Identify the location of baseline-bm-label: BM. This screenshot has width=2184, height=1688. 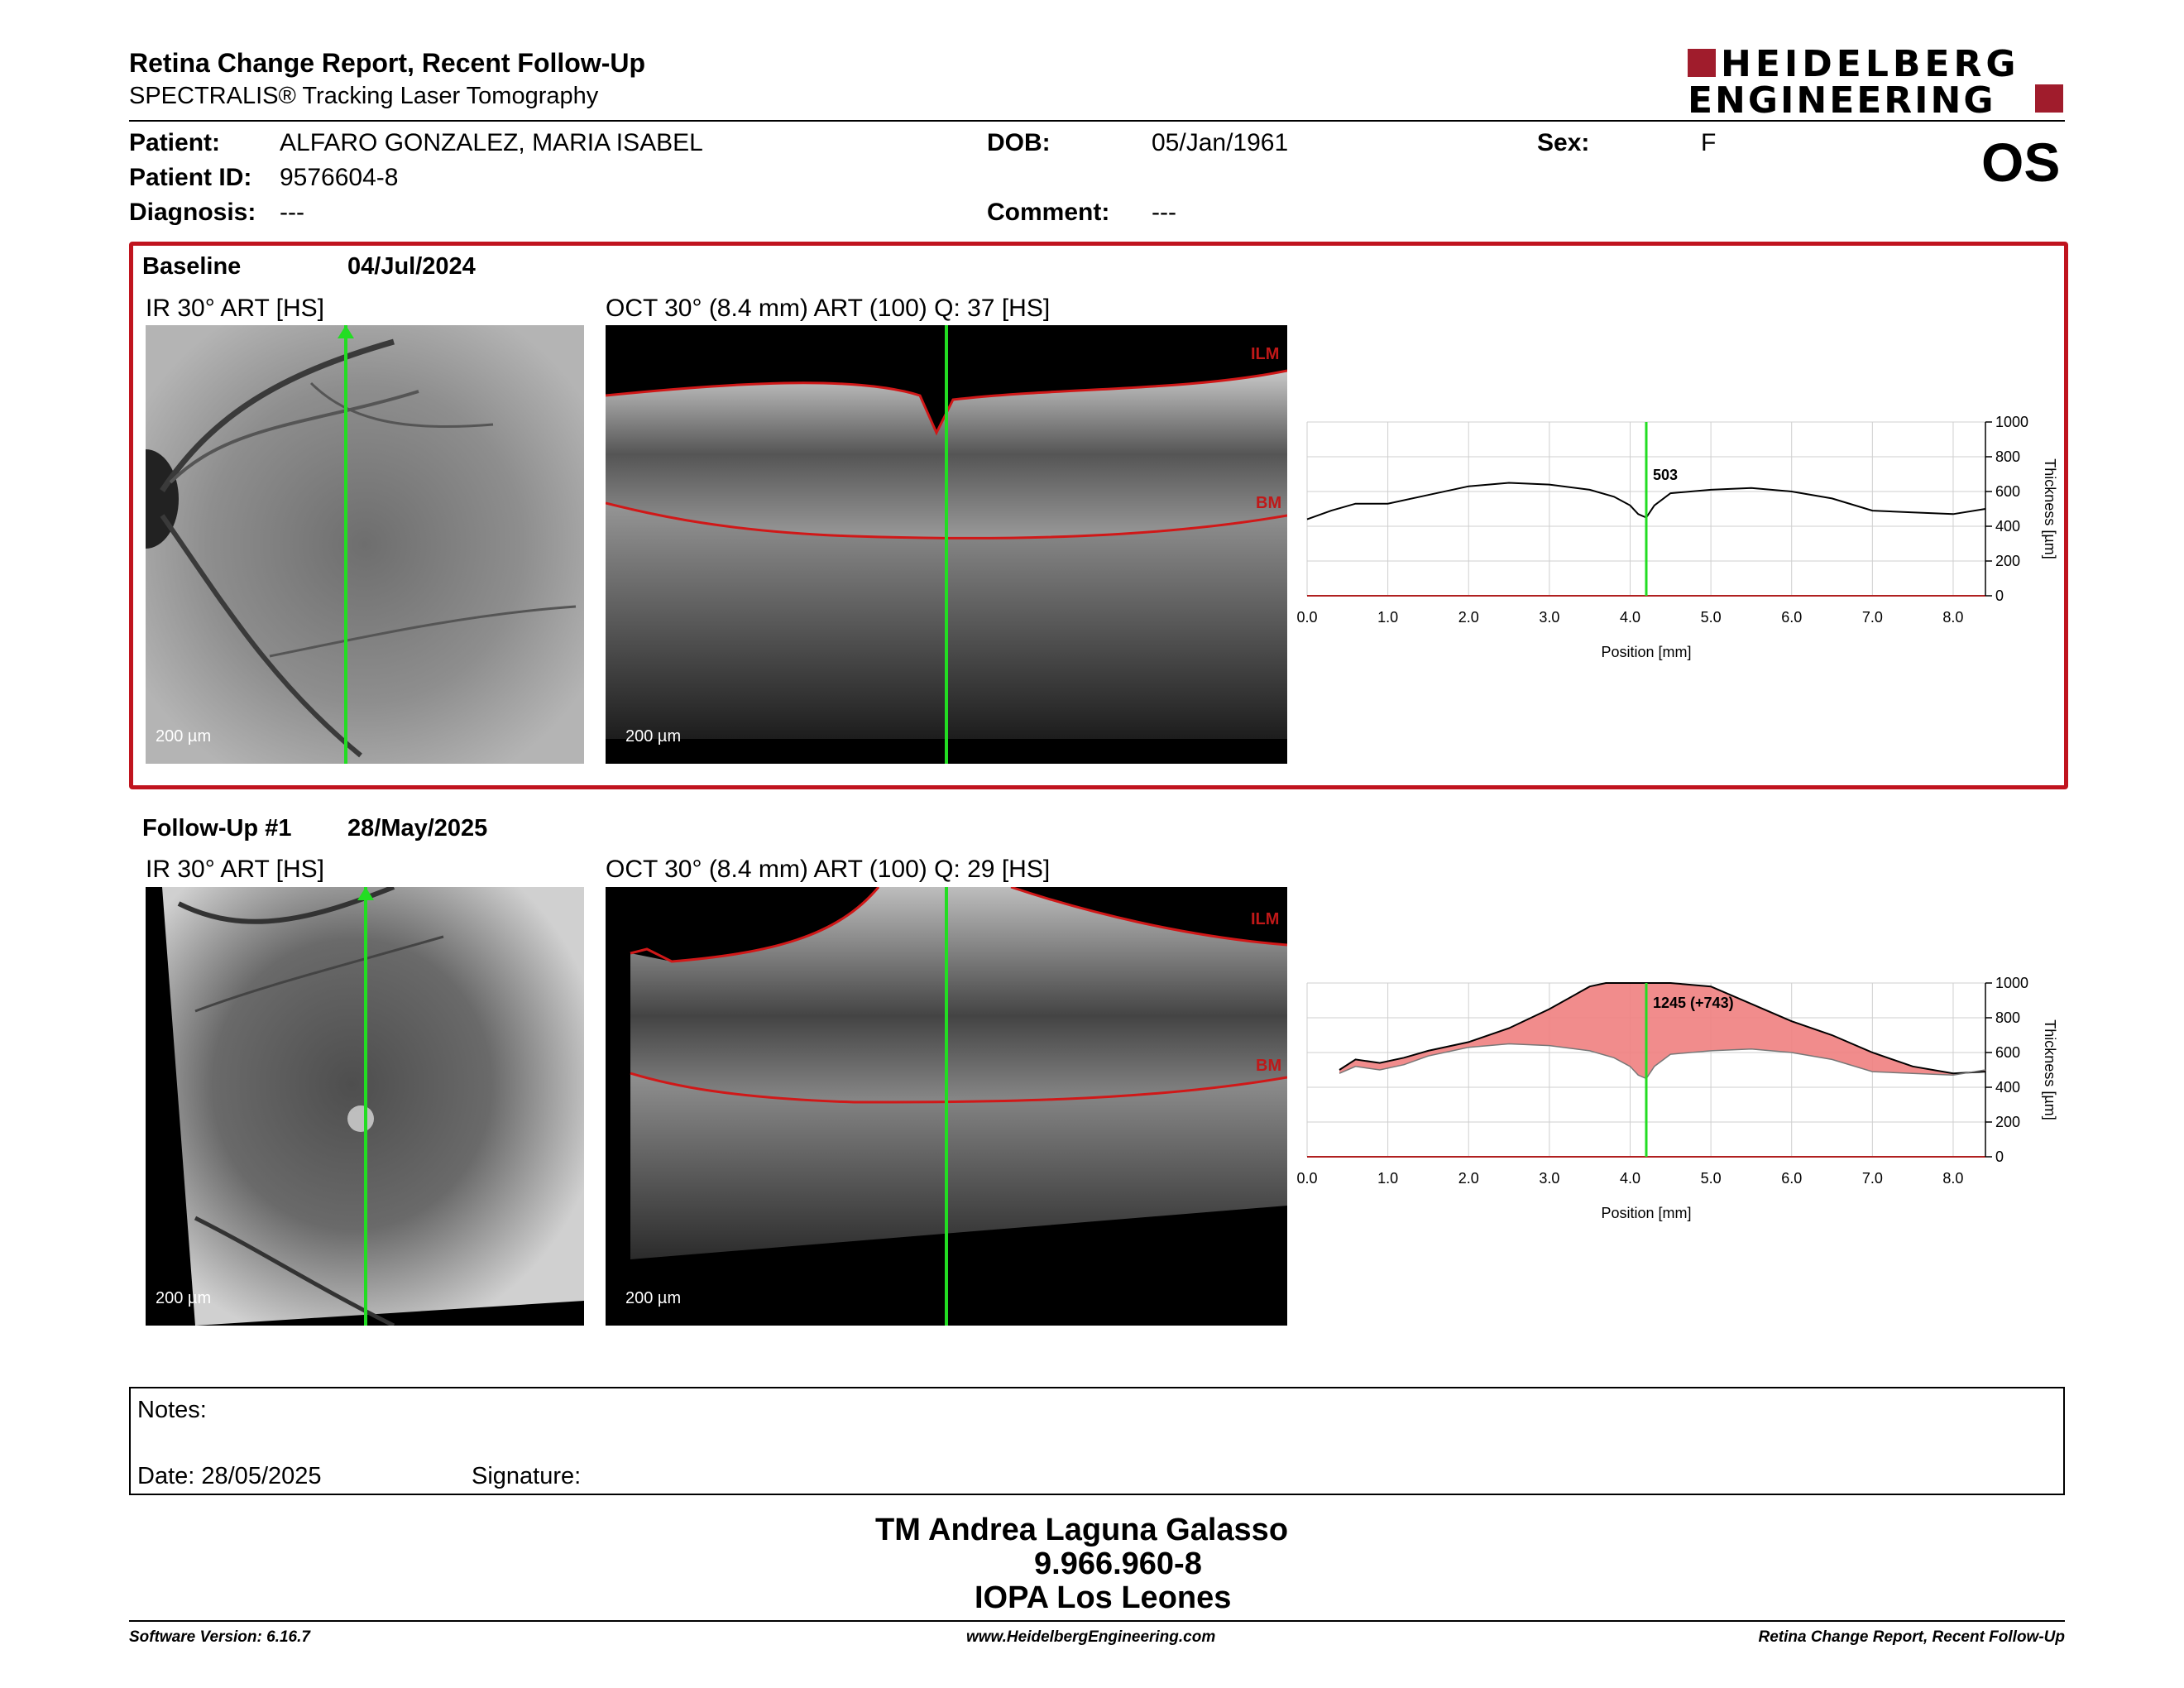
(1269, 503).